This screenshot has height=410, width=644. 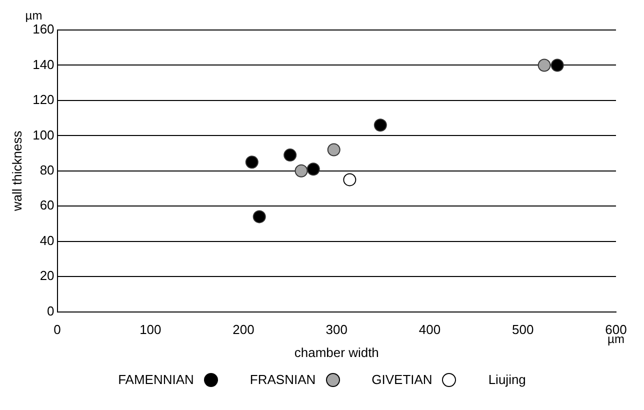 I want to click on text: Liujing, so click(x=507, y=379).